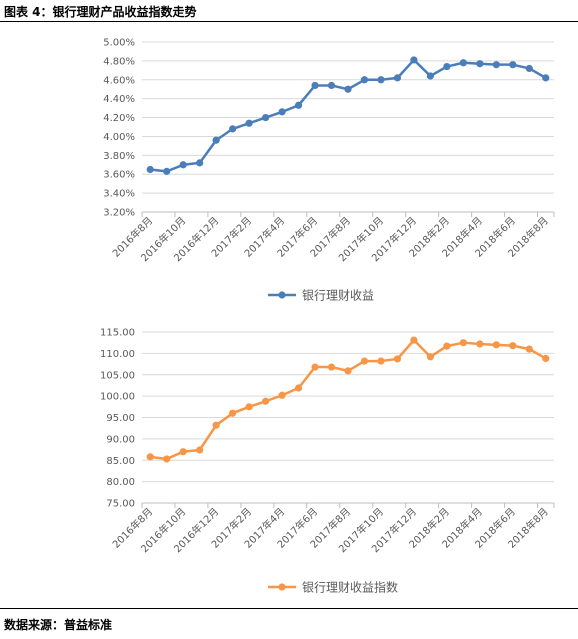 This screenshot has height=639, width=578. Describe the element at coordinates (119, 213) in the screenshot. I see `y-tick-label: 3.20%` at that location.